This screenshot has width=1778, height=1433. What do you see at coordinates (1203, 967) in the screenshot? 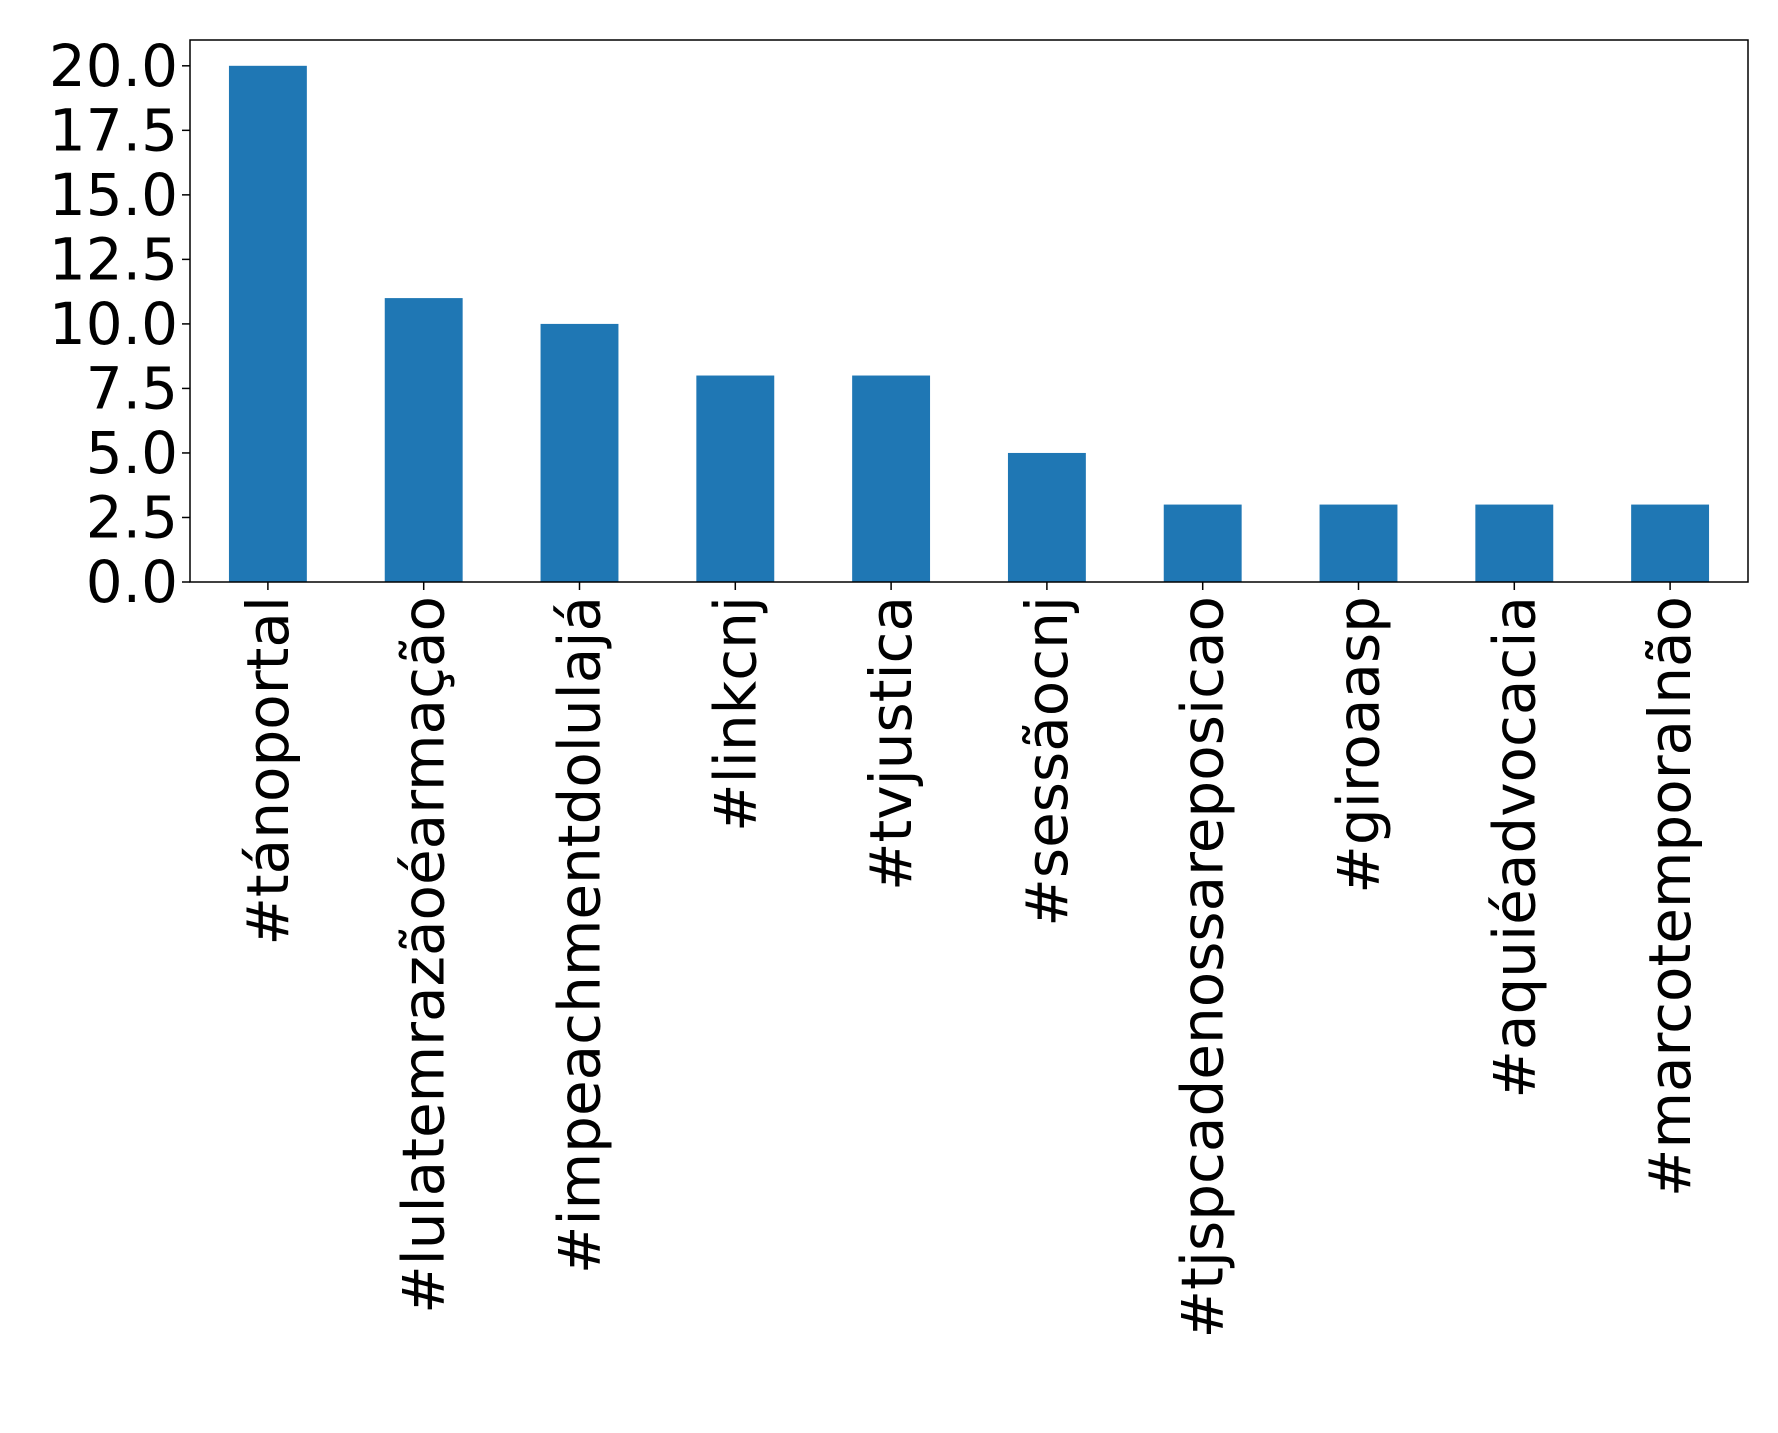
I see `x-tick-label: #tjspcadenossareposicao` at bounding box center [1203, 967].